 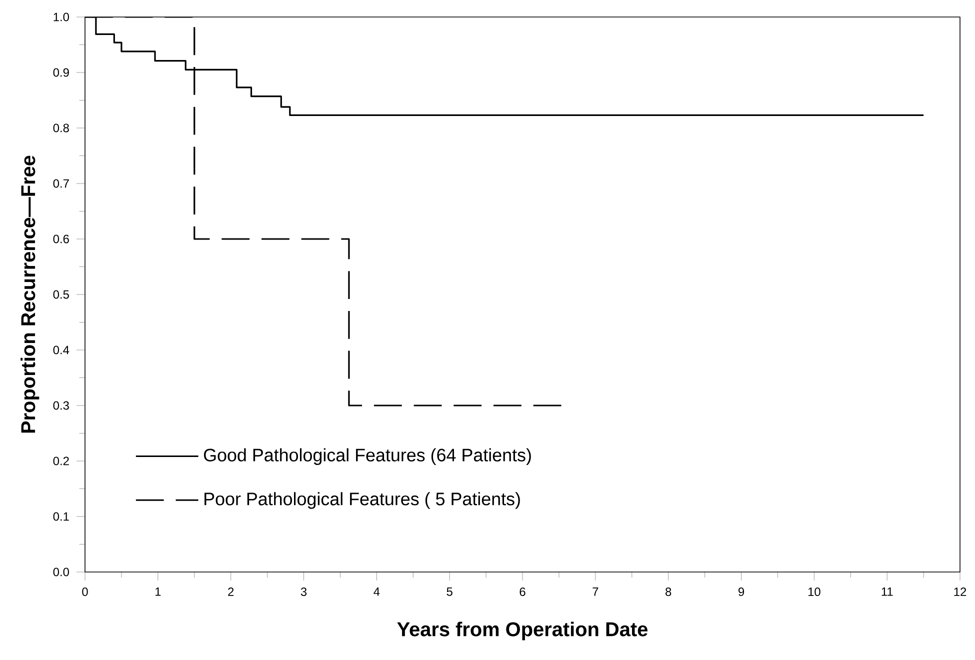 I want to click on x-tick-label: 10, so click(x=814, y=592).